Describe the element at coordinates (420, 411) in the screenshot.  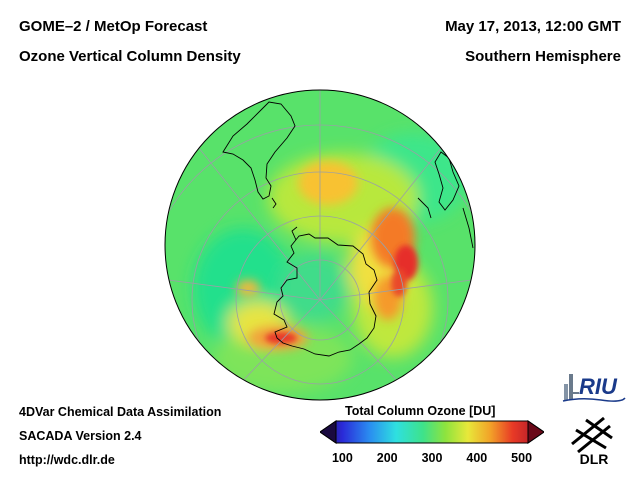
I see `colorbar-title: Total Column Ozone [DU]` at that location.